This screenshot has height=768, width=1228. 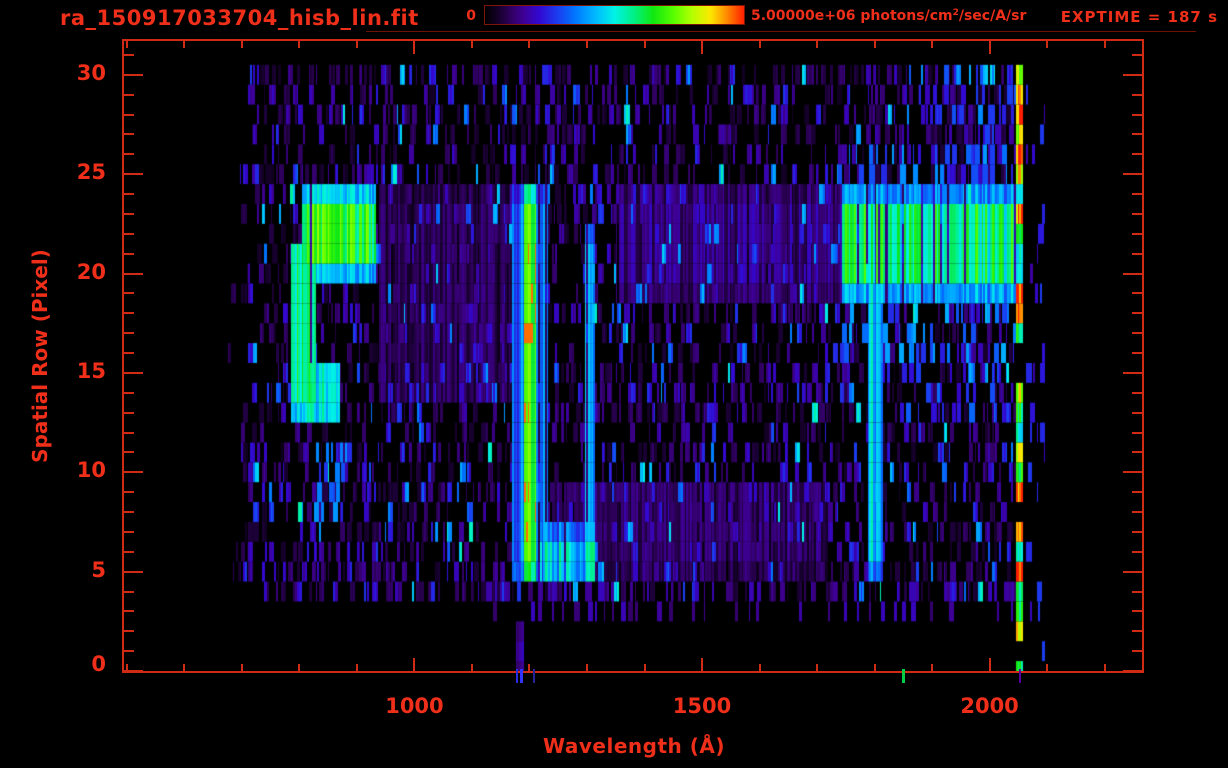 I want to click on y-tick-label: 5, so click(x=98, y=569).